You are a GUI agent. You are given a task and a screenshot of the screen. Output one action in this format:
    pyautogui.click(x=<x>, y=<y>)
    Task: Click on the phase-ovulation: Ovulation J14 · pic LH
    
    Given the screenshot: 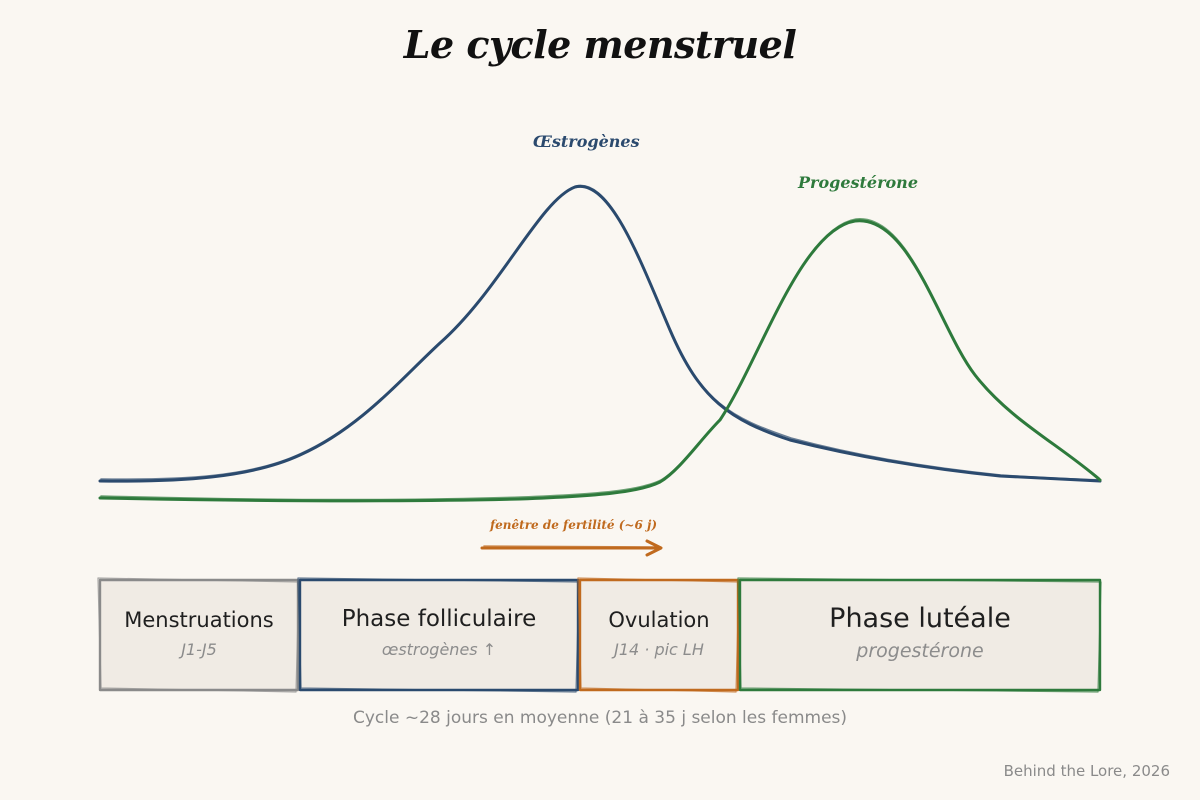 What is the action you would take?
    pyautogui.click(x=659, y=633)
    